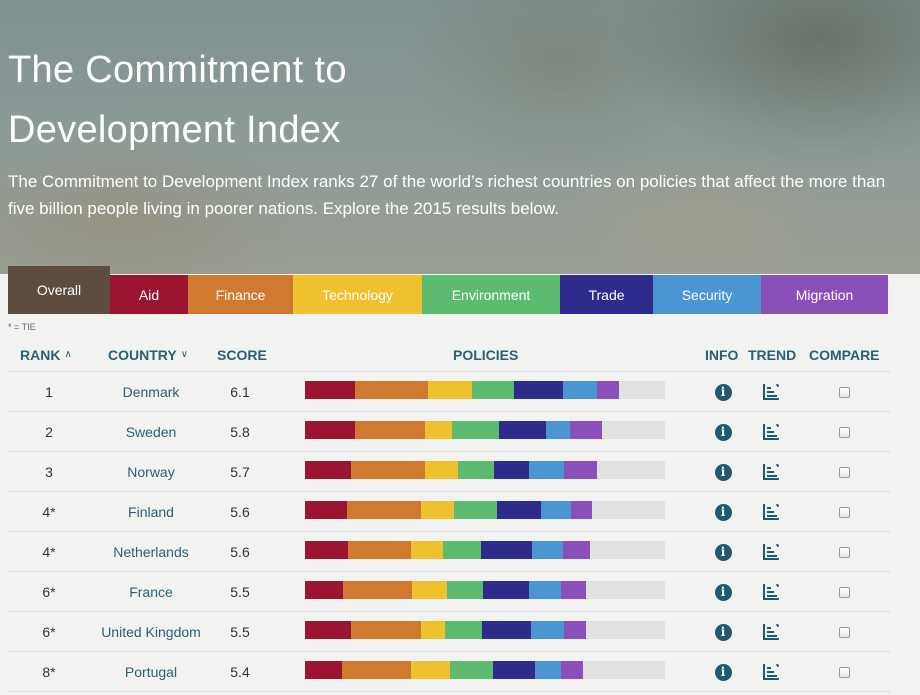 This screenshot has height=695, width=920. What do you see at coordinates (151, 392) in the screenshot?
I see `country-cell: Denmark` at bounding box center [151, 392].